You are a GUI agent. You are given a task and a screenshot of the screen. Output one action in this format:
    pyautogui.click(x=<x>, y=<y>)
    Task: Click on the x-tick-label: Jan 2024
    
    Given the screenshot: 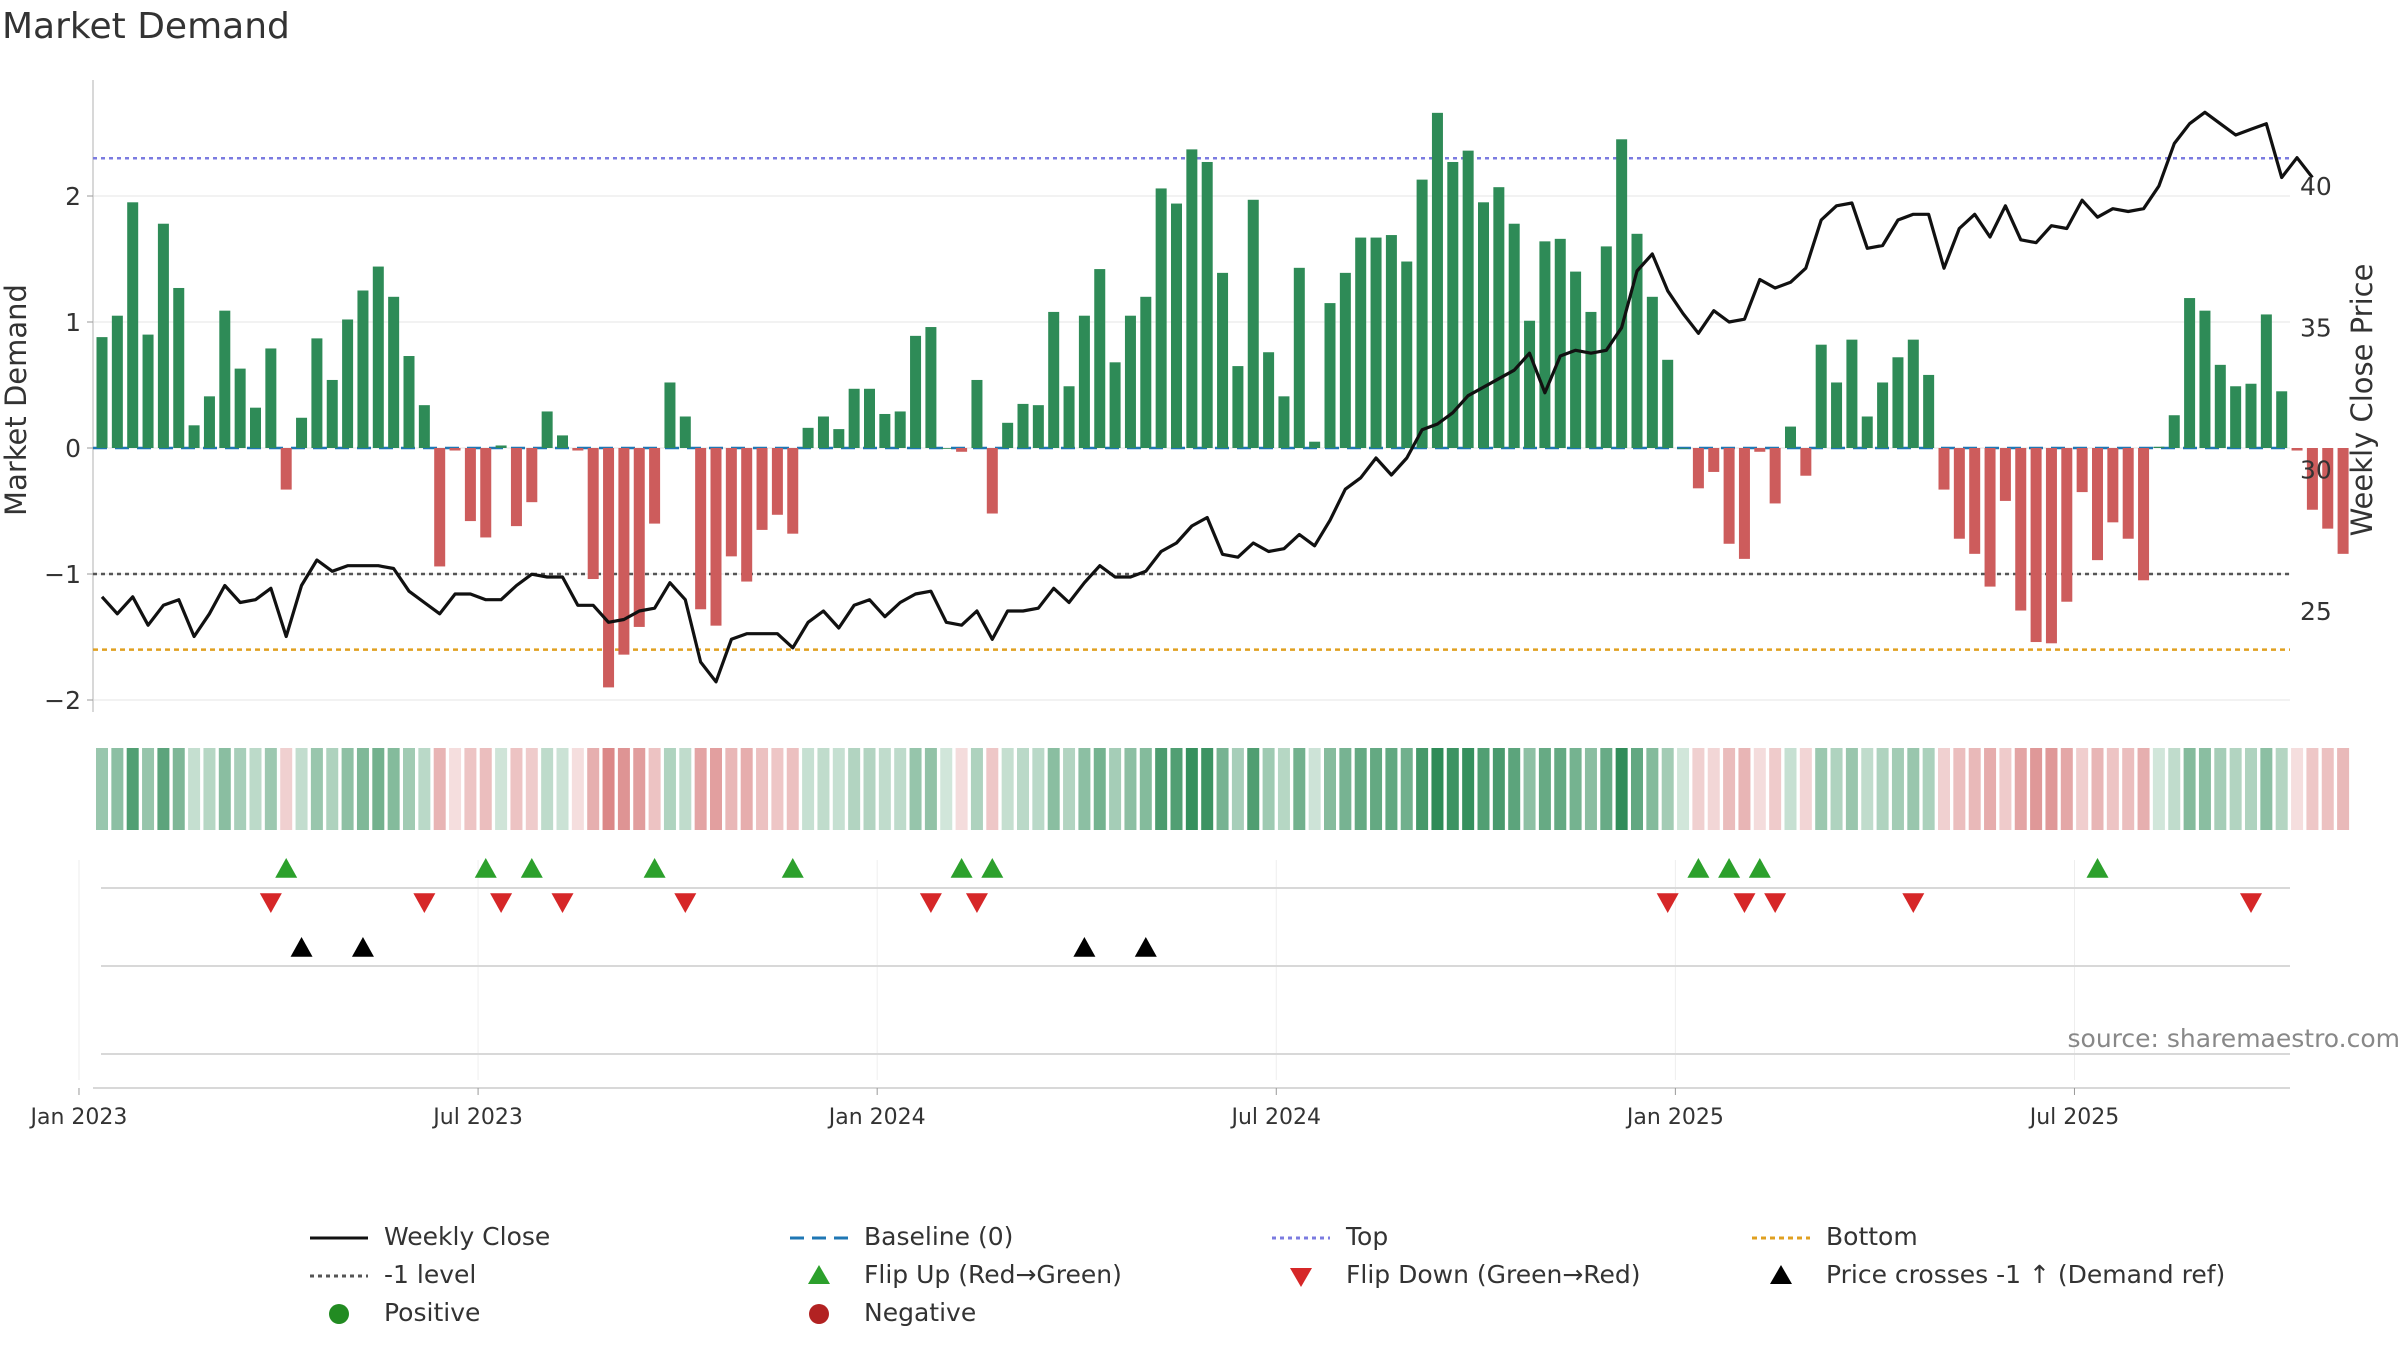 What is the action you would take?
    pyautogui.click(x=876, y=1117)
    